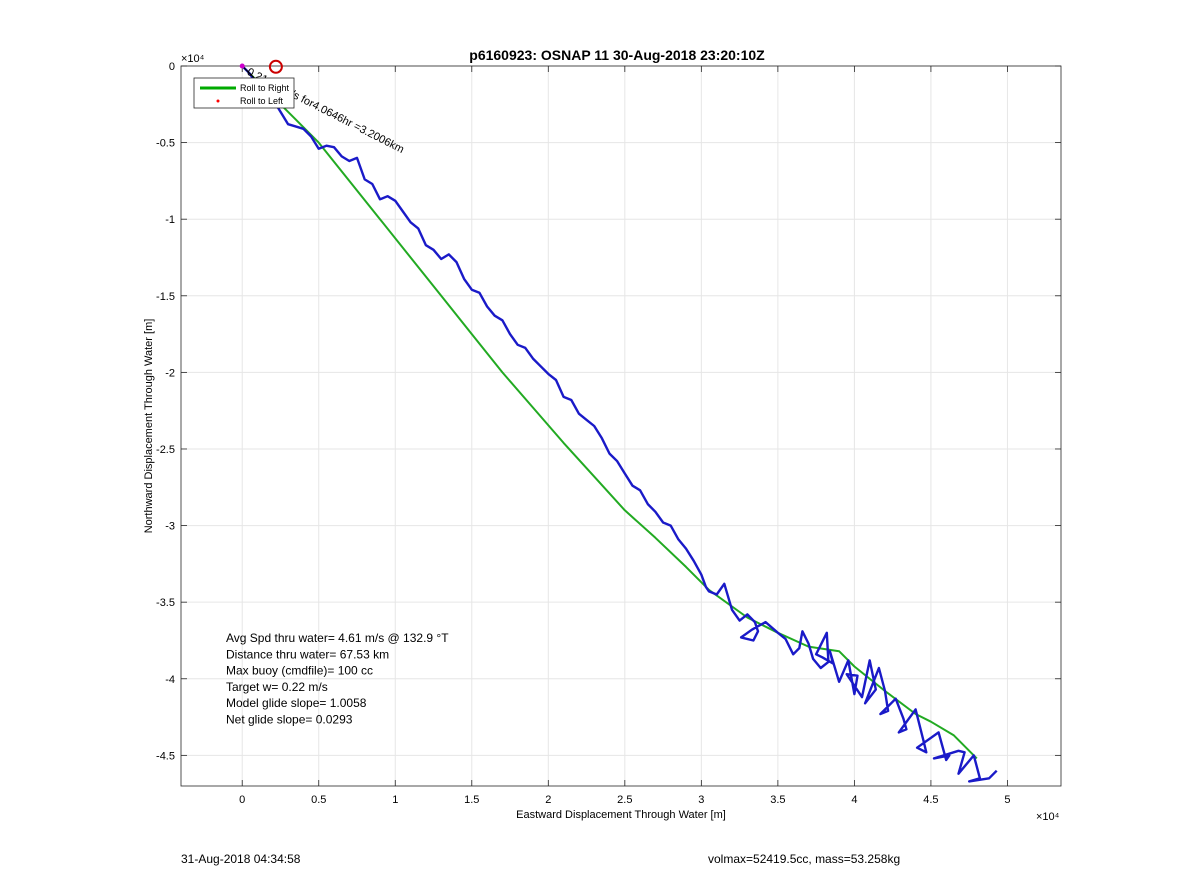 Image resolution: width=1200 pixels, height=885 pixels. Describe the element at coordinates (395, 800) in the screenshot. I see `x-tick-label: 1` at that location.